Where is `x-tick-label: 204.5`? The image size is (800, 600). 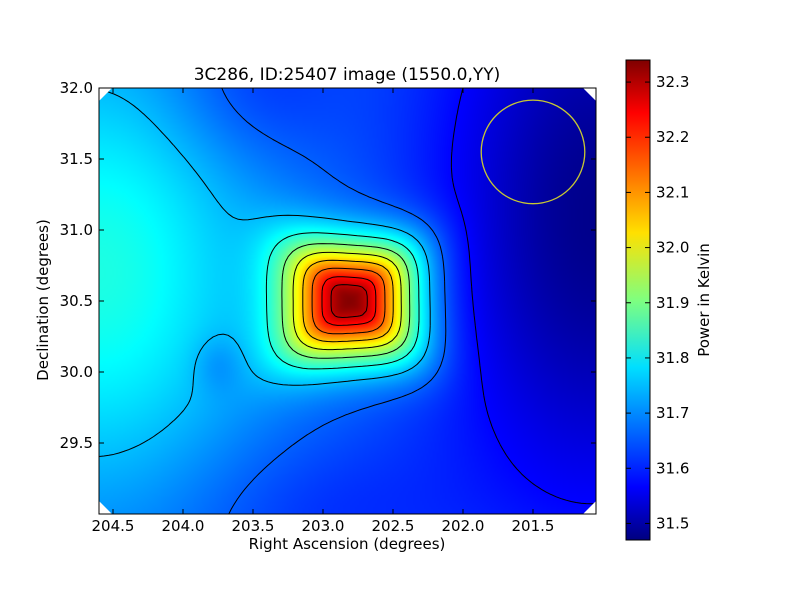 x-tick-label: 204.5 is located at coordinates (113, 526).